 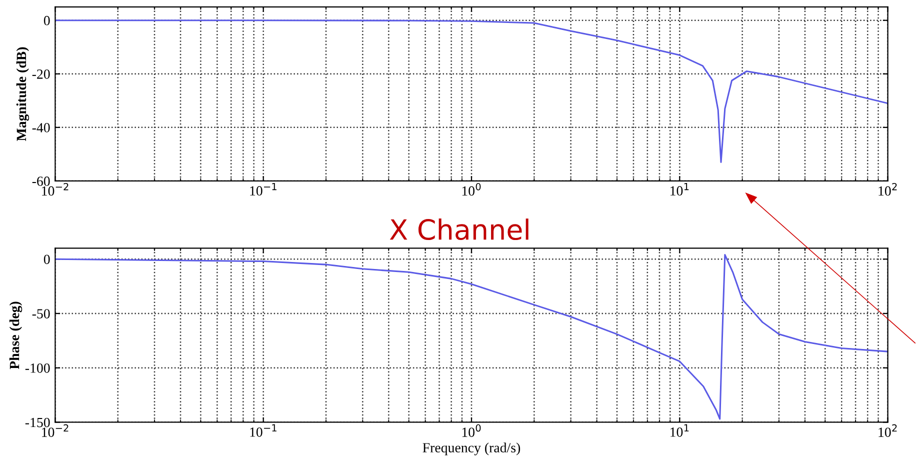 What do you see at coordinates (15, 336) in the screenshot?
I see `y-axis-title: Phase (deg)` at bounding box center [15, 336].